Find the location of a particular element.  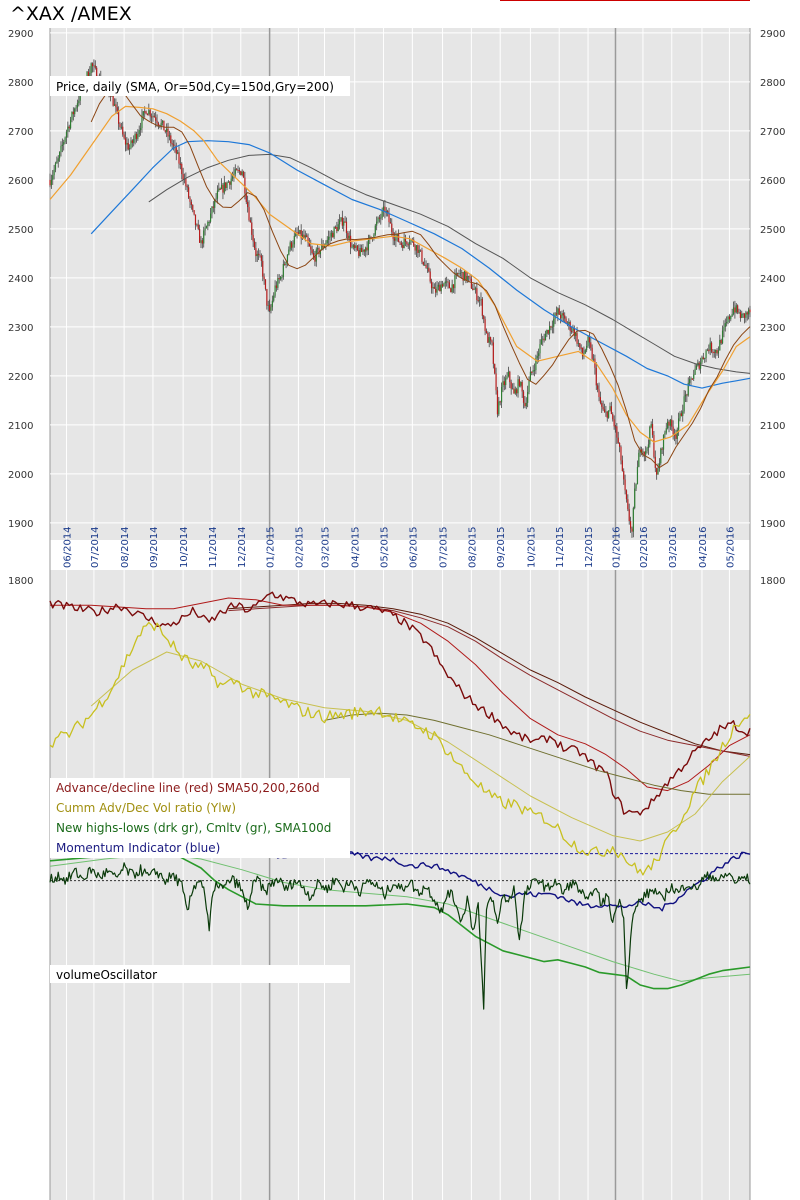

new-highs-lows-daily-line is located at coordinates (400, 936).